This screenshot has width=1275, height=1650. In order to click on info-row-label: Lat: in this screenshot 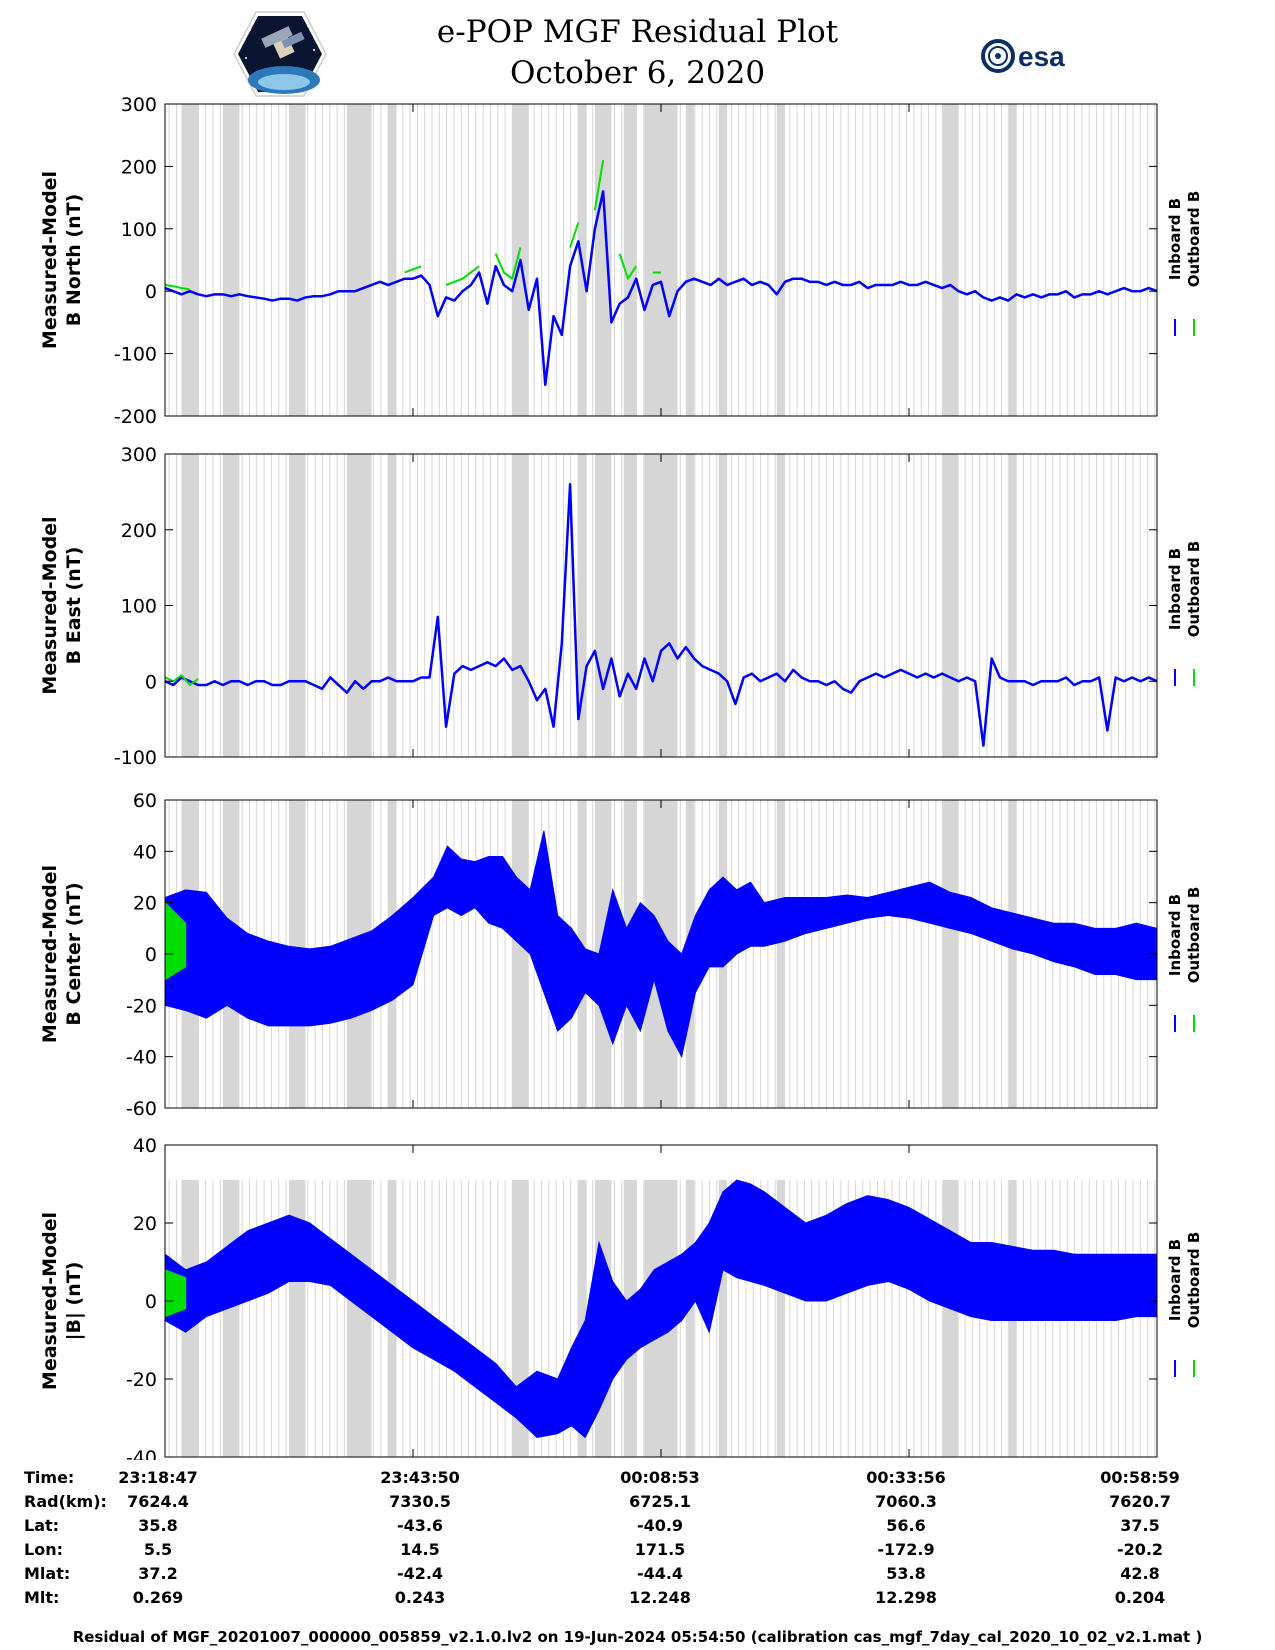, I will do `click(42, 1525)`.